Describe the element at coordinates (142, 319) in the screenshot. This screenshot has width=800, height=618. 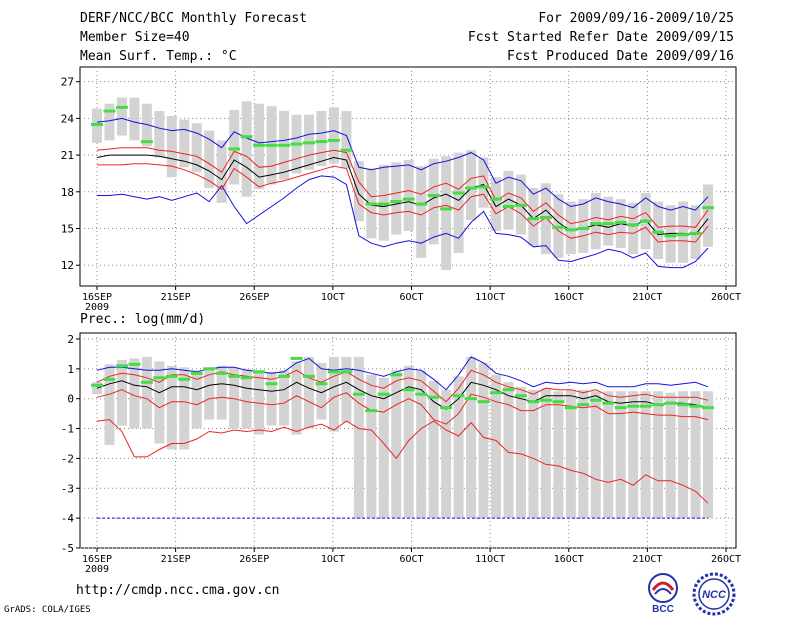
I see `prec-panel-title: Prec.: log(mm/d)` at that location.